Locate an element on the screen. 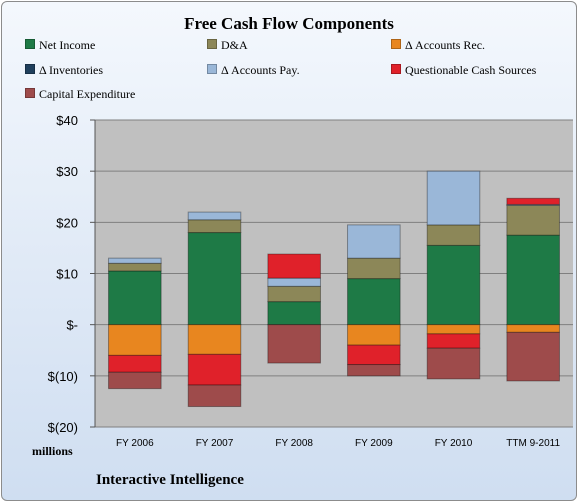 The width and height of the screenshot is (578, 502). legend-net-income: Net Income is located at coordinates (60, 45).